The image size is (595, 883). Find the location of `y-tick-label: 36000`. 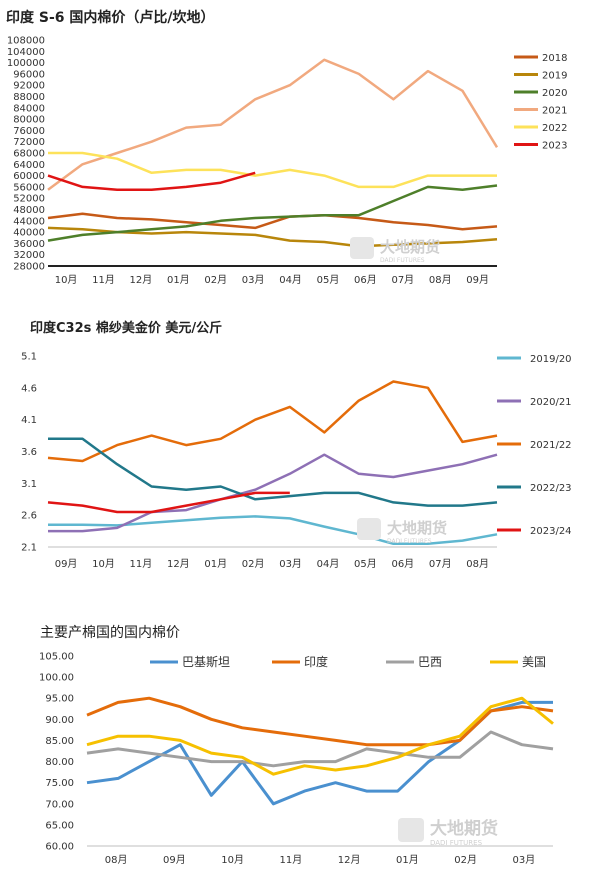

y-tick-label: 36000 is located at coordinates (29, 244).